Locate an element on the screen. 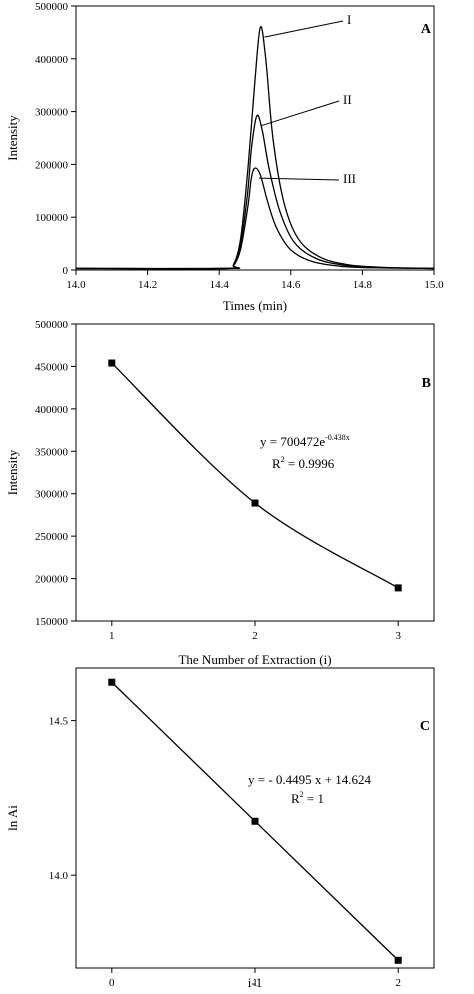 The width and height of the screenshot is (474, 994). y-tick-label: 450000 is located at coordinates (52, 367).